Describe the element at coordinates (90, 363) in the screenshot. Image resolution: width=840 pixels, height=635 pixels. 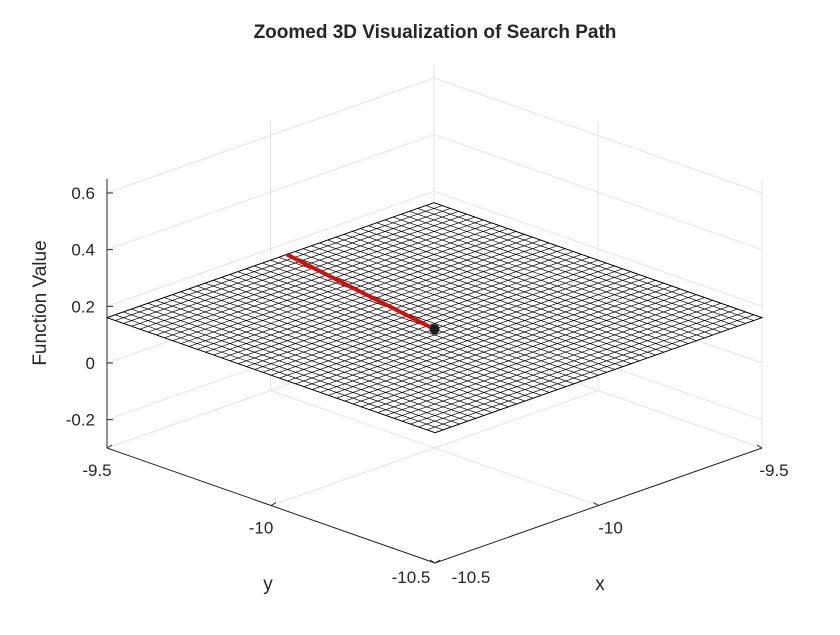
I see `z-tick-label: 0` at that location.